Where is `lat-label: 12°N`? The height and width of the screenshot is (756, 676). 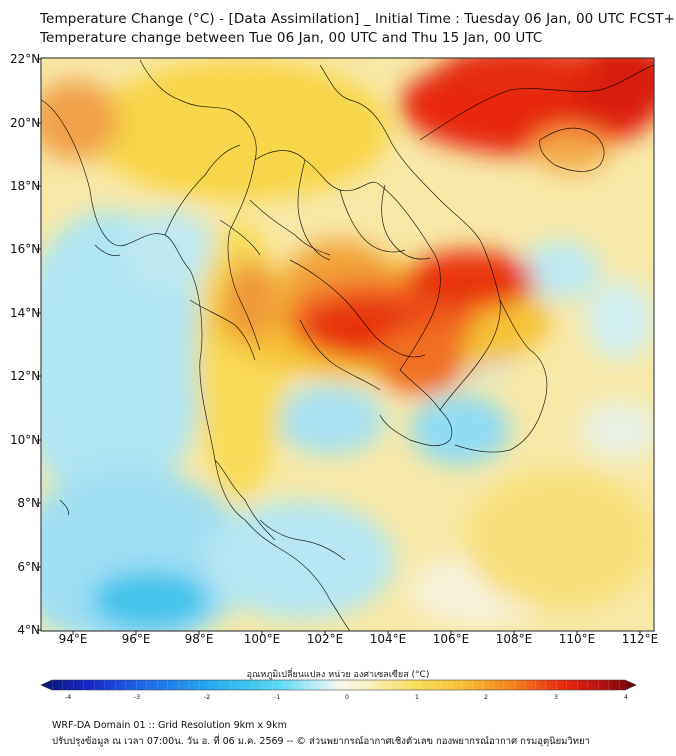
lat-label: 12°N is located at coordinates (25, 376).